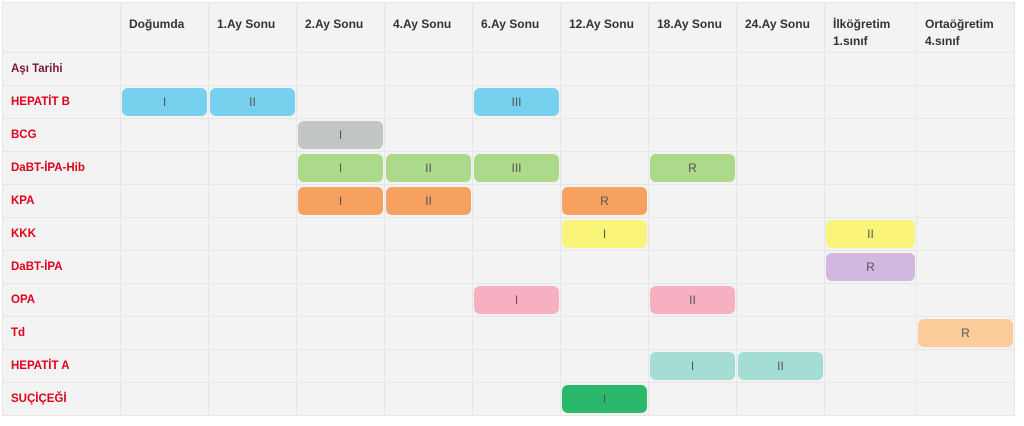  Describe the element at coordinates (340, 27) in the screenshot. I see `column-header: 2.Ay Sonu` at that location.